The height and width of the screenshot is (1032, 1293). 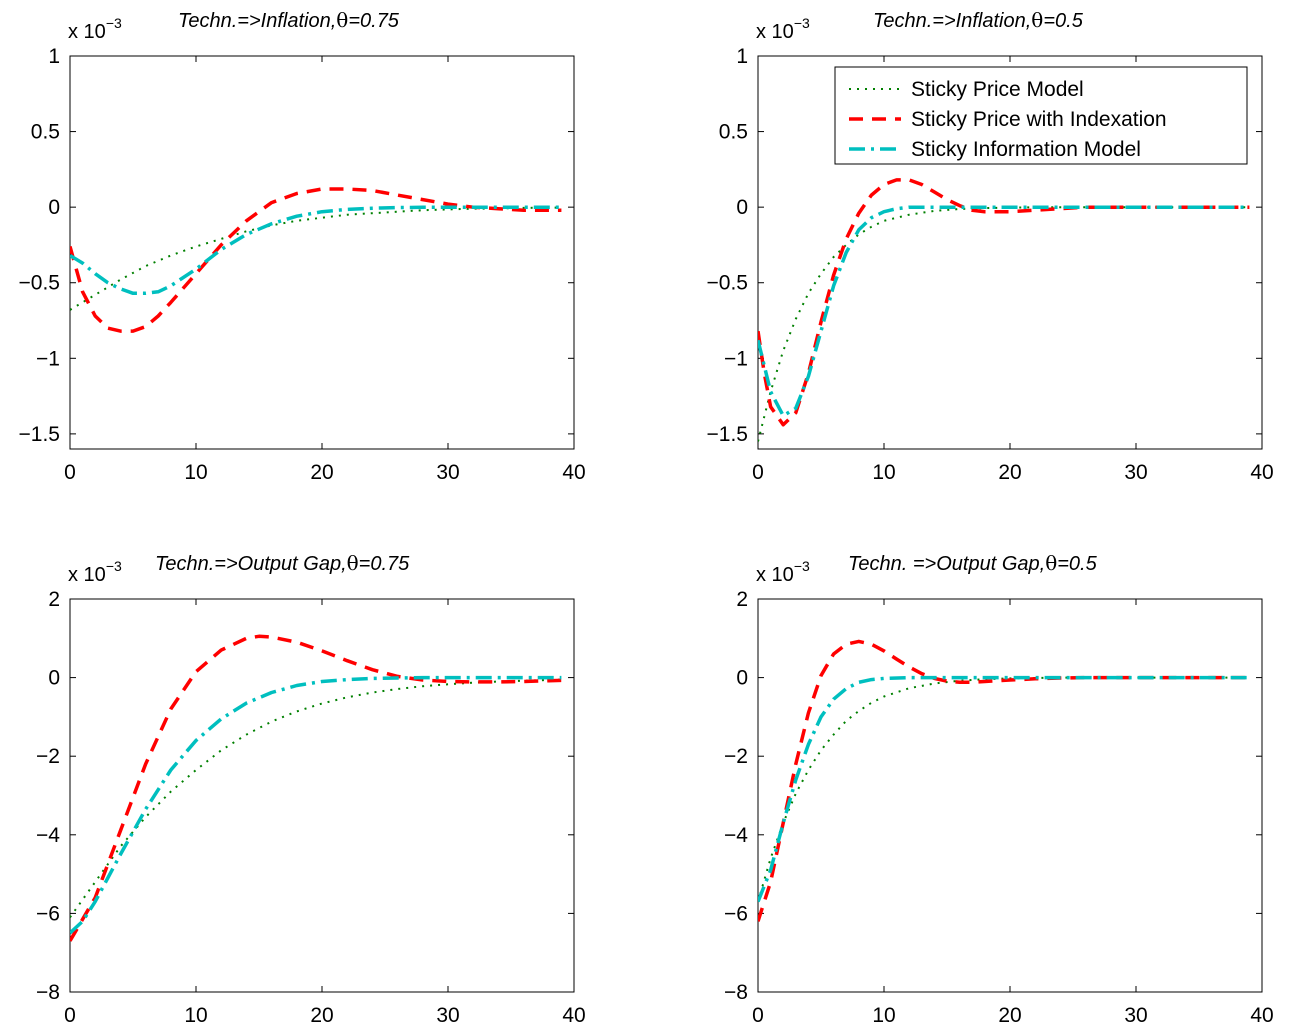 What do you see at coordinates (1026, 149) in the screenshot?
I see `legend-entry-label: Sticky Information Model` at bounding box center [1026, 149].